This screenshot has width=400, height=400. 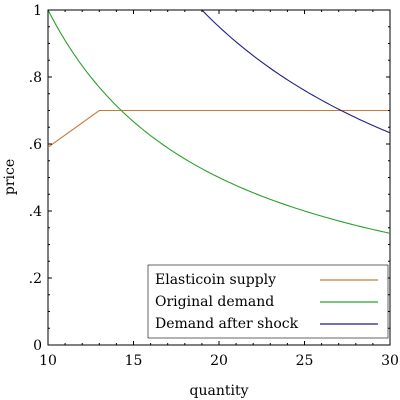 I want to click on series-line-elasticoin-supply, so click(x=219, y=128).